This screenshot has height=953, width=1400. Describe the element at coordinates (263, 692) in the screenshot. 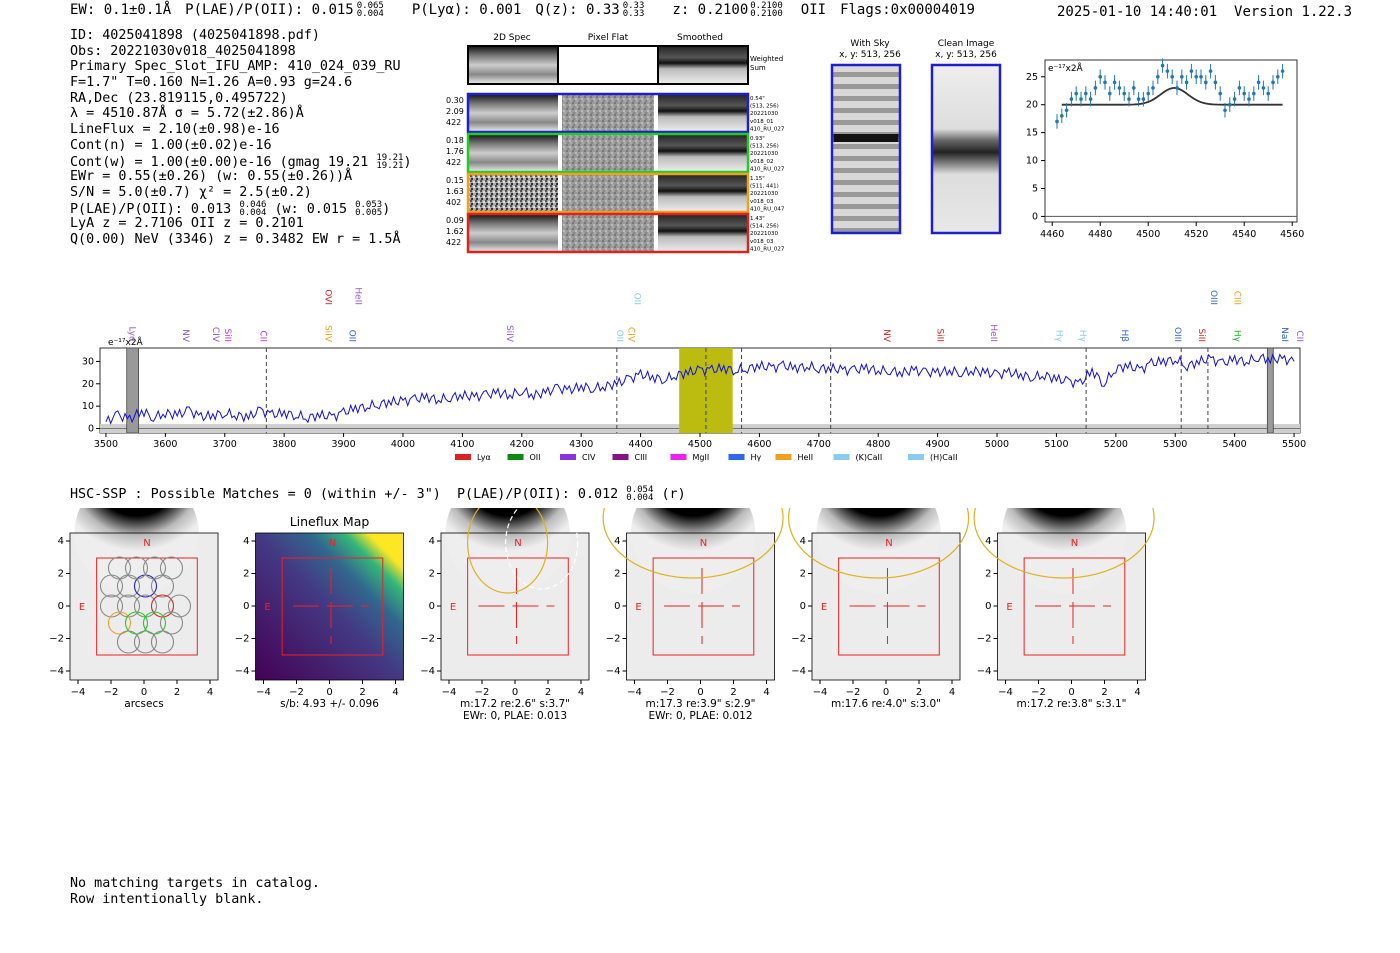

I see `panel-x-tick-label: −4` at that location.